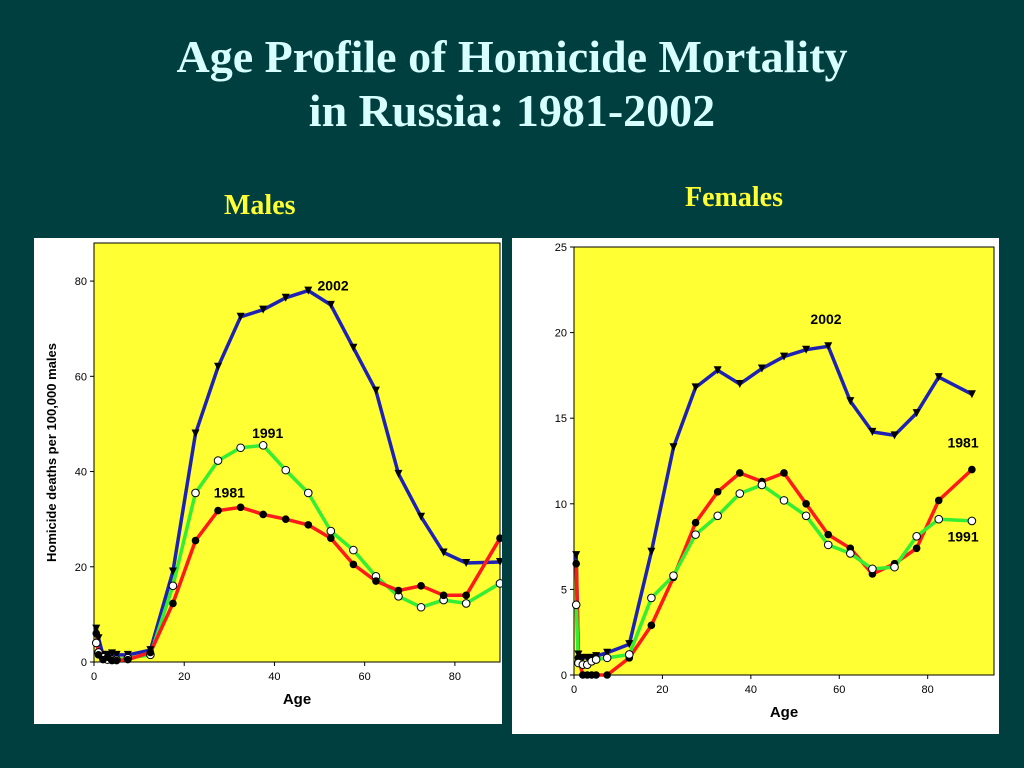 Image resolution: width=1024 pixels, height=768 pixels. Describe the element at coordinates (512, 110) in the screenshot. I see `slide-title-line-2: in Russia: 1981-2002` at that location.